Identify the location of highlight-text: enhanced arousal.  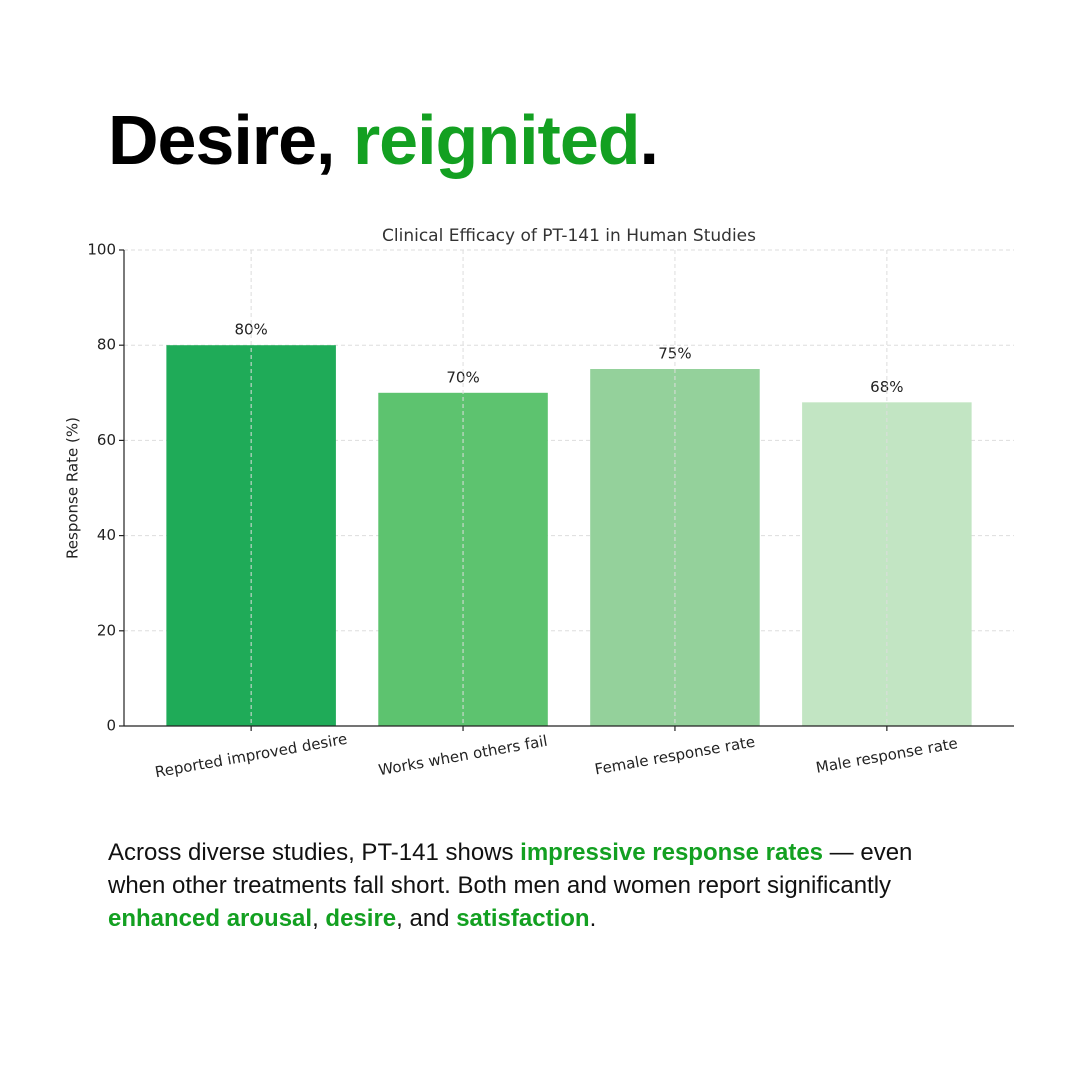
(210, 918).